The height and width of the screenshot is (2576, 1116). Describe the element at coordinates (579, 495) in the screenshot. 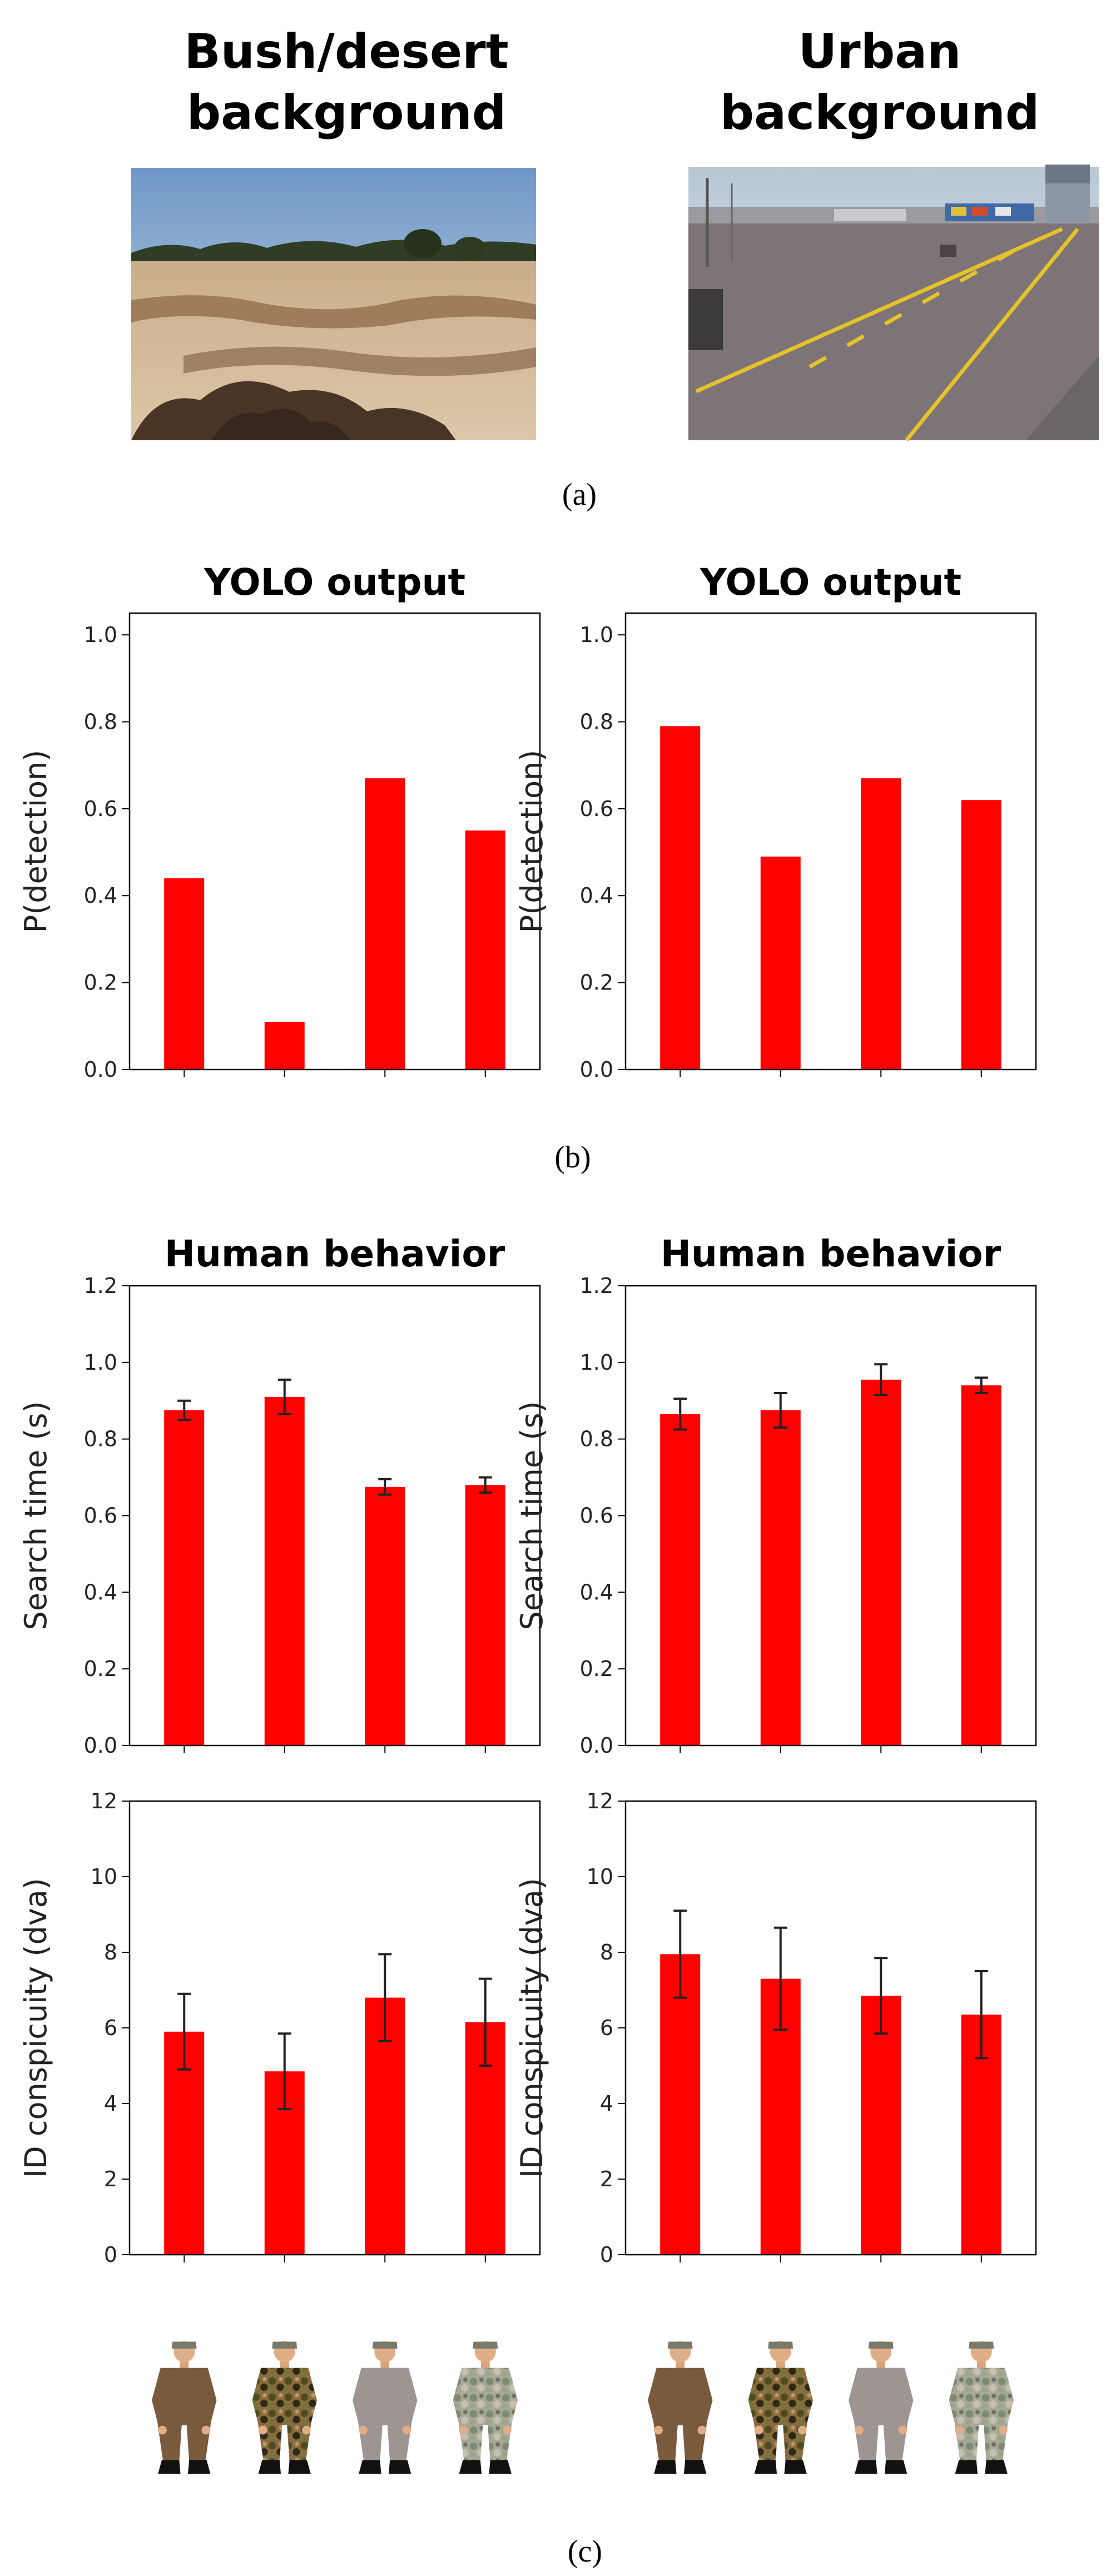

I see `panel-a-caption: (a)` at that location.